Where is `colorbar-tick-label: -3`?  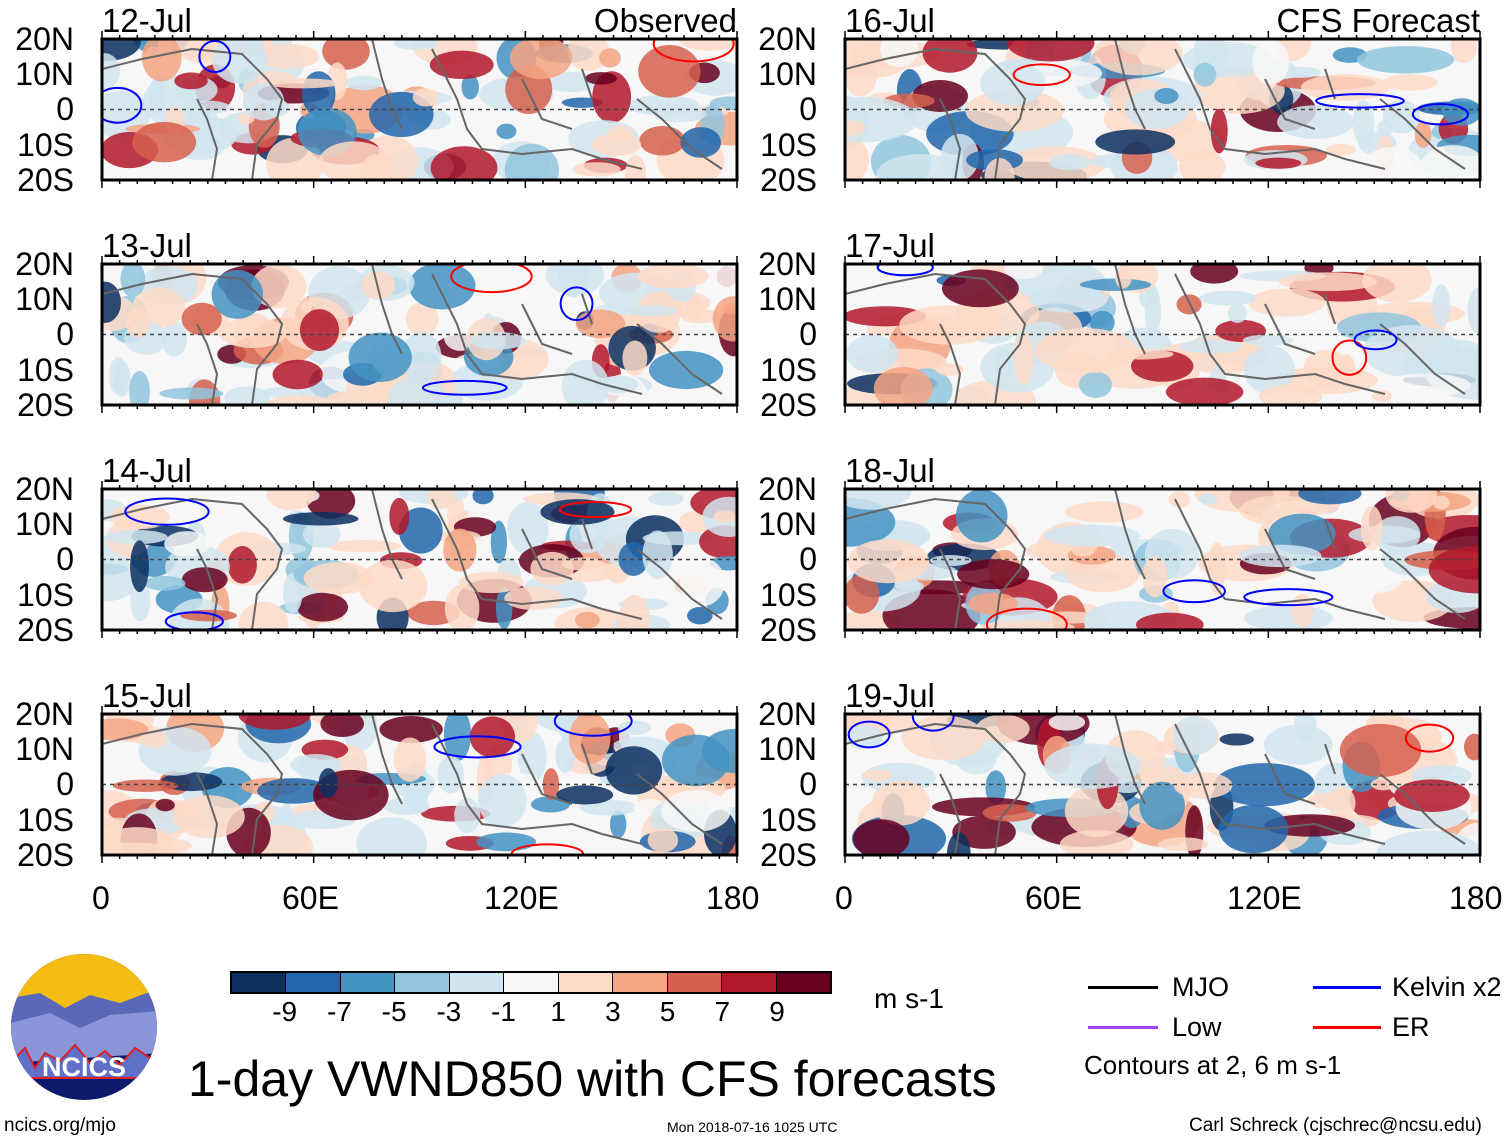
colorbar-tick-label: -3 is located at coordinates (449, 1011).